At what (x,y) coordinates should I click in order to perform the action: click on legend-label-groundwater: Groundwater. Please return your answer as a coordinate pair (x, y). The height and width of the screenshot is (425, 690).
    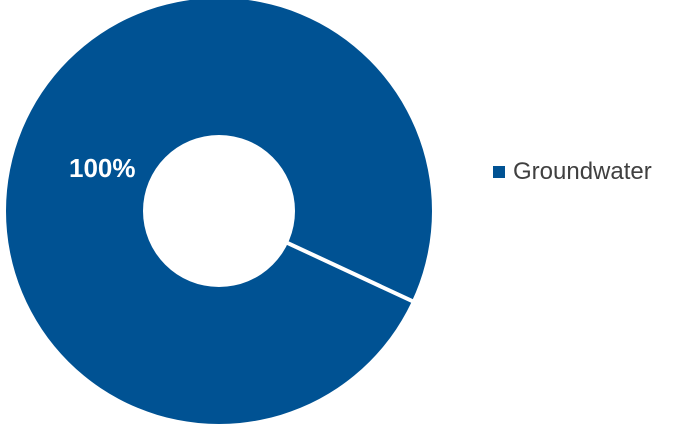
    Looking at the image, I should click on (582, 171).